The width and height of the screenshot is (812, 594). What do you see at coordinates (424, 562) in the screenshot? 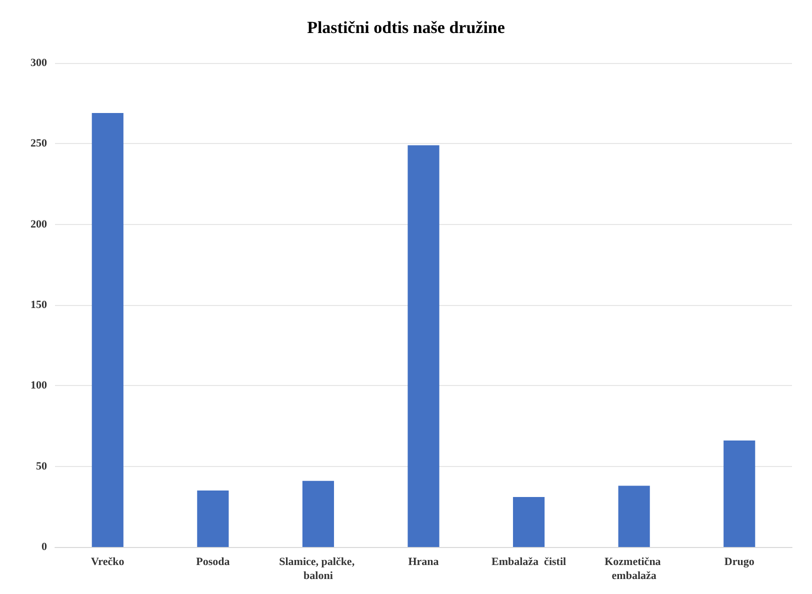
I see `x-tick-label: Hrana` at bounding box center [424, 562].